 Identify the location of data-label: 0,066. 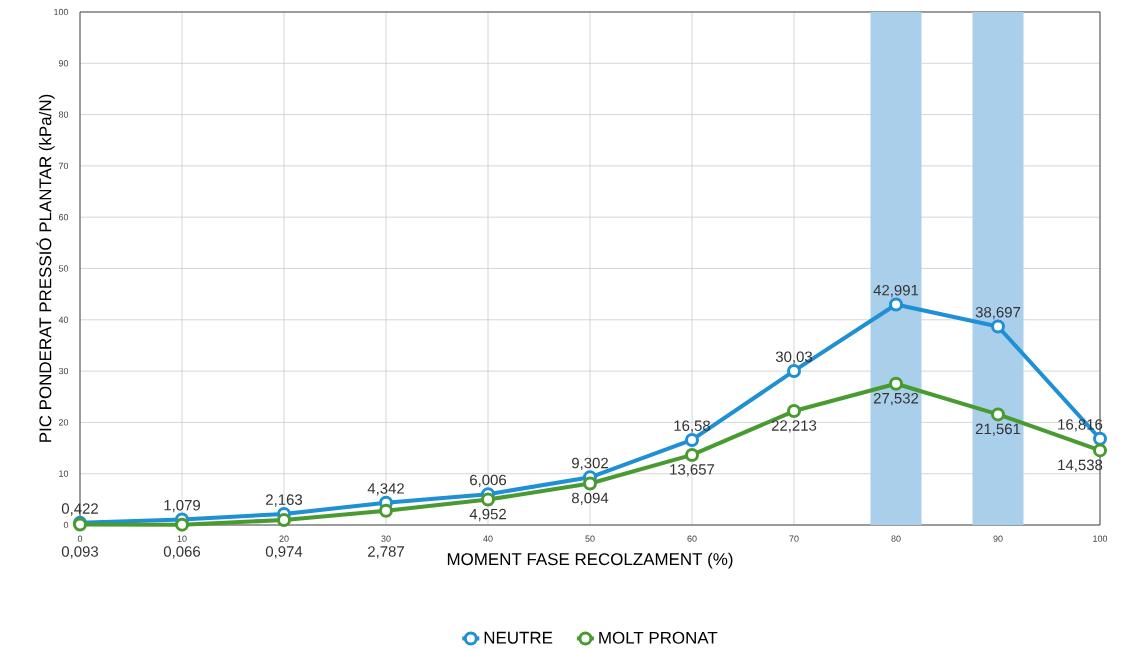
(182, 552).